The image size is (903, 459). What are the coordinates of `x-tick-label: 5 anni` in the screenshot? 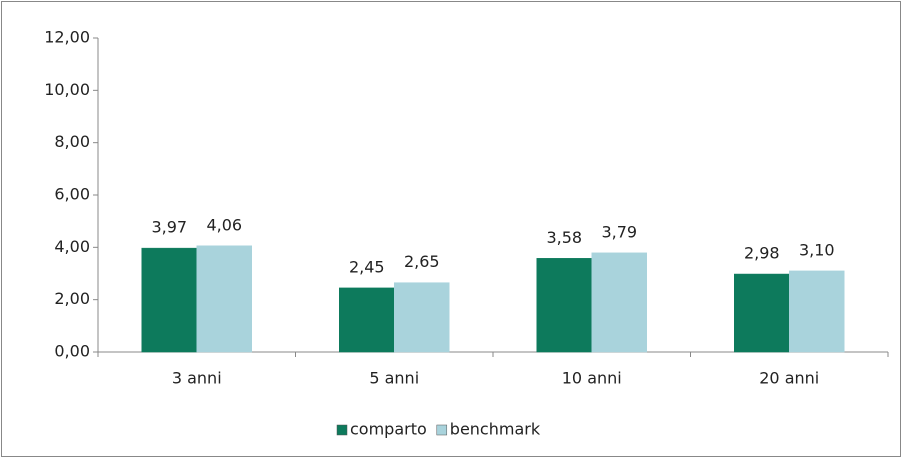 It's located at (394, 378).